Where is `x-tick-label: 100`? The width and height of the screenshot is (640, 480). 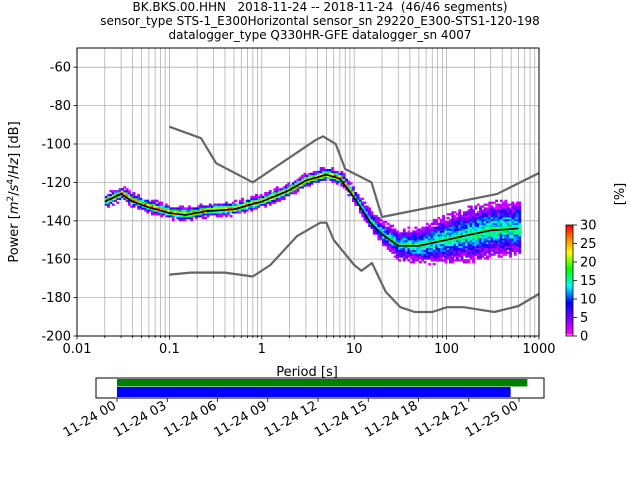
x-tick-label: 100 is located at coordinates (446, 349).